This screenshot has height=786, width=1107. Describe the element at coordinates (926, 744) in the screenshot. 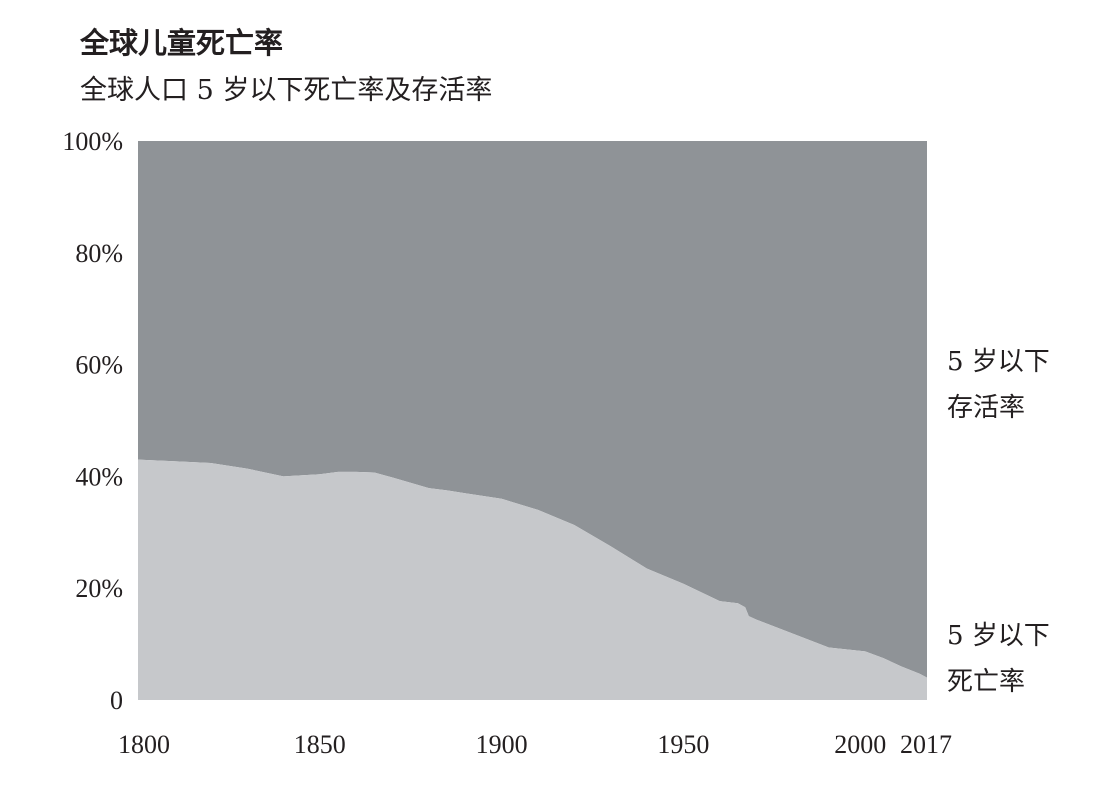

I see `x-tick-label: 2017` at that location.